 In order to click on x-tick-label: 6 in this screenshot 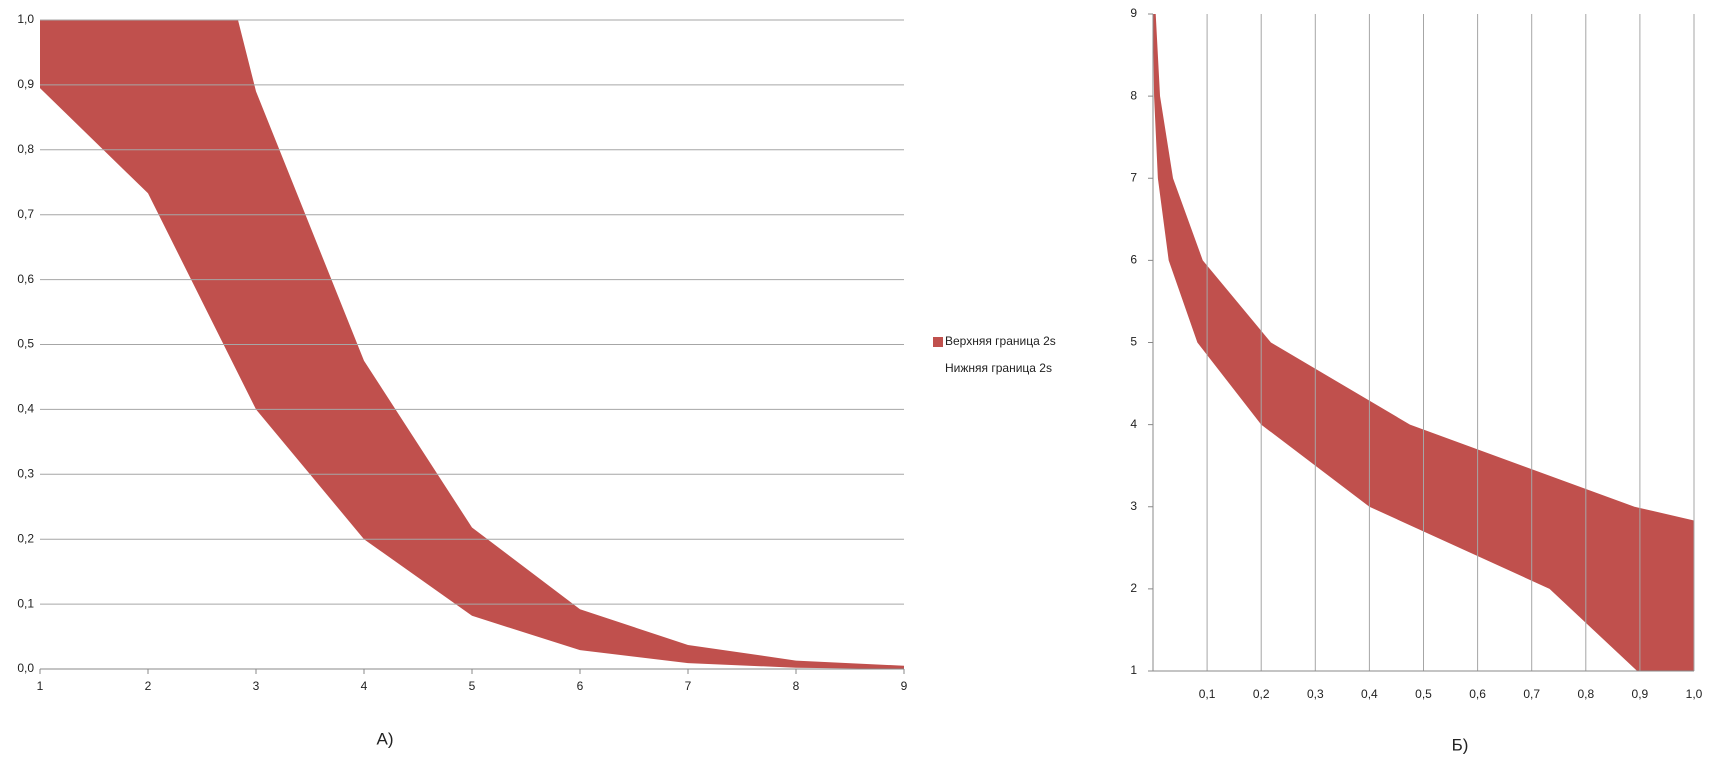, I will do `click(580, 686)`.